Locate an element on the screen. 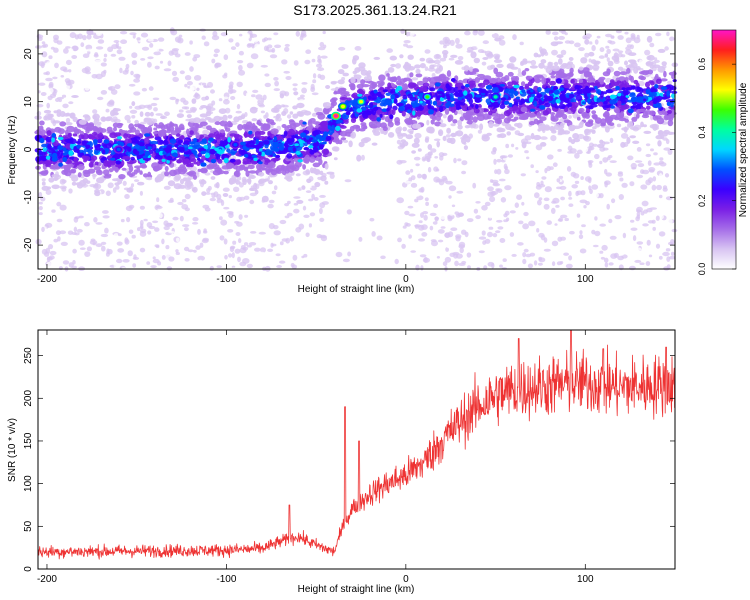 This screenshot has height=600, width=750. colorbar-tick-label: 0.0 is located at coordinates (702, 269).